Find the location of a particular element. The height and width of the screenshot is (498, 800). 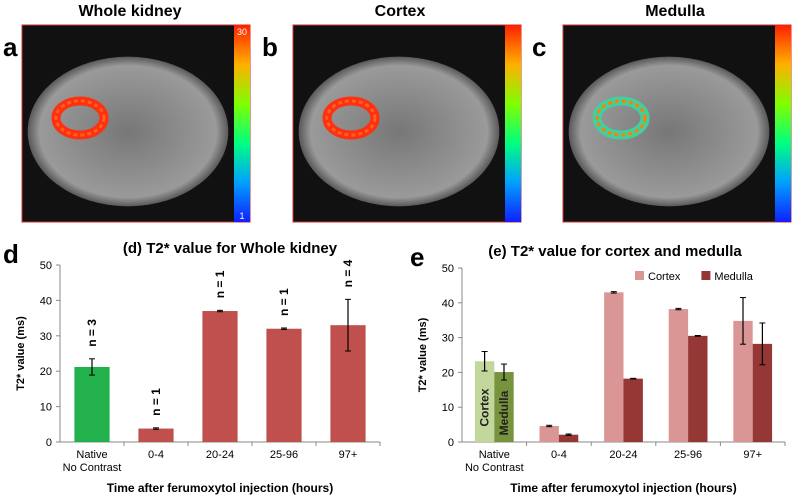

panel-title: Cortex is located at coordinates (400, 11).